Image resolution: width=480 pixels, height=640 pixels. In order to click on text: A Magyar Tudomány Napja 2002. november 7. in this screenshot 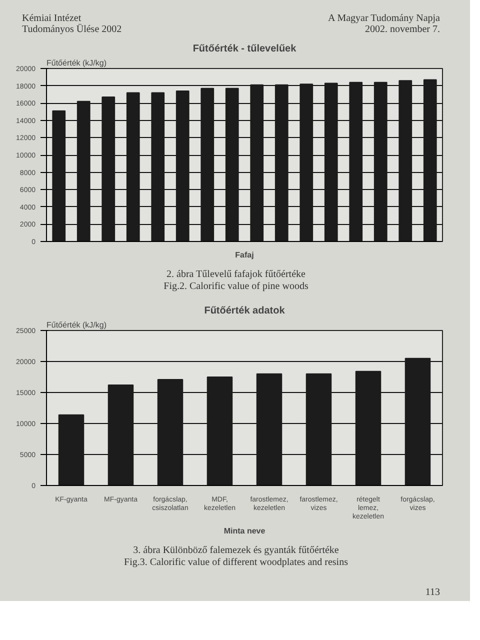, I will do `click(383, 24)`.